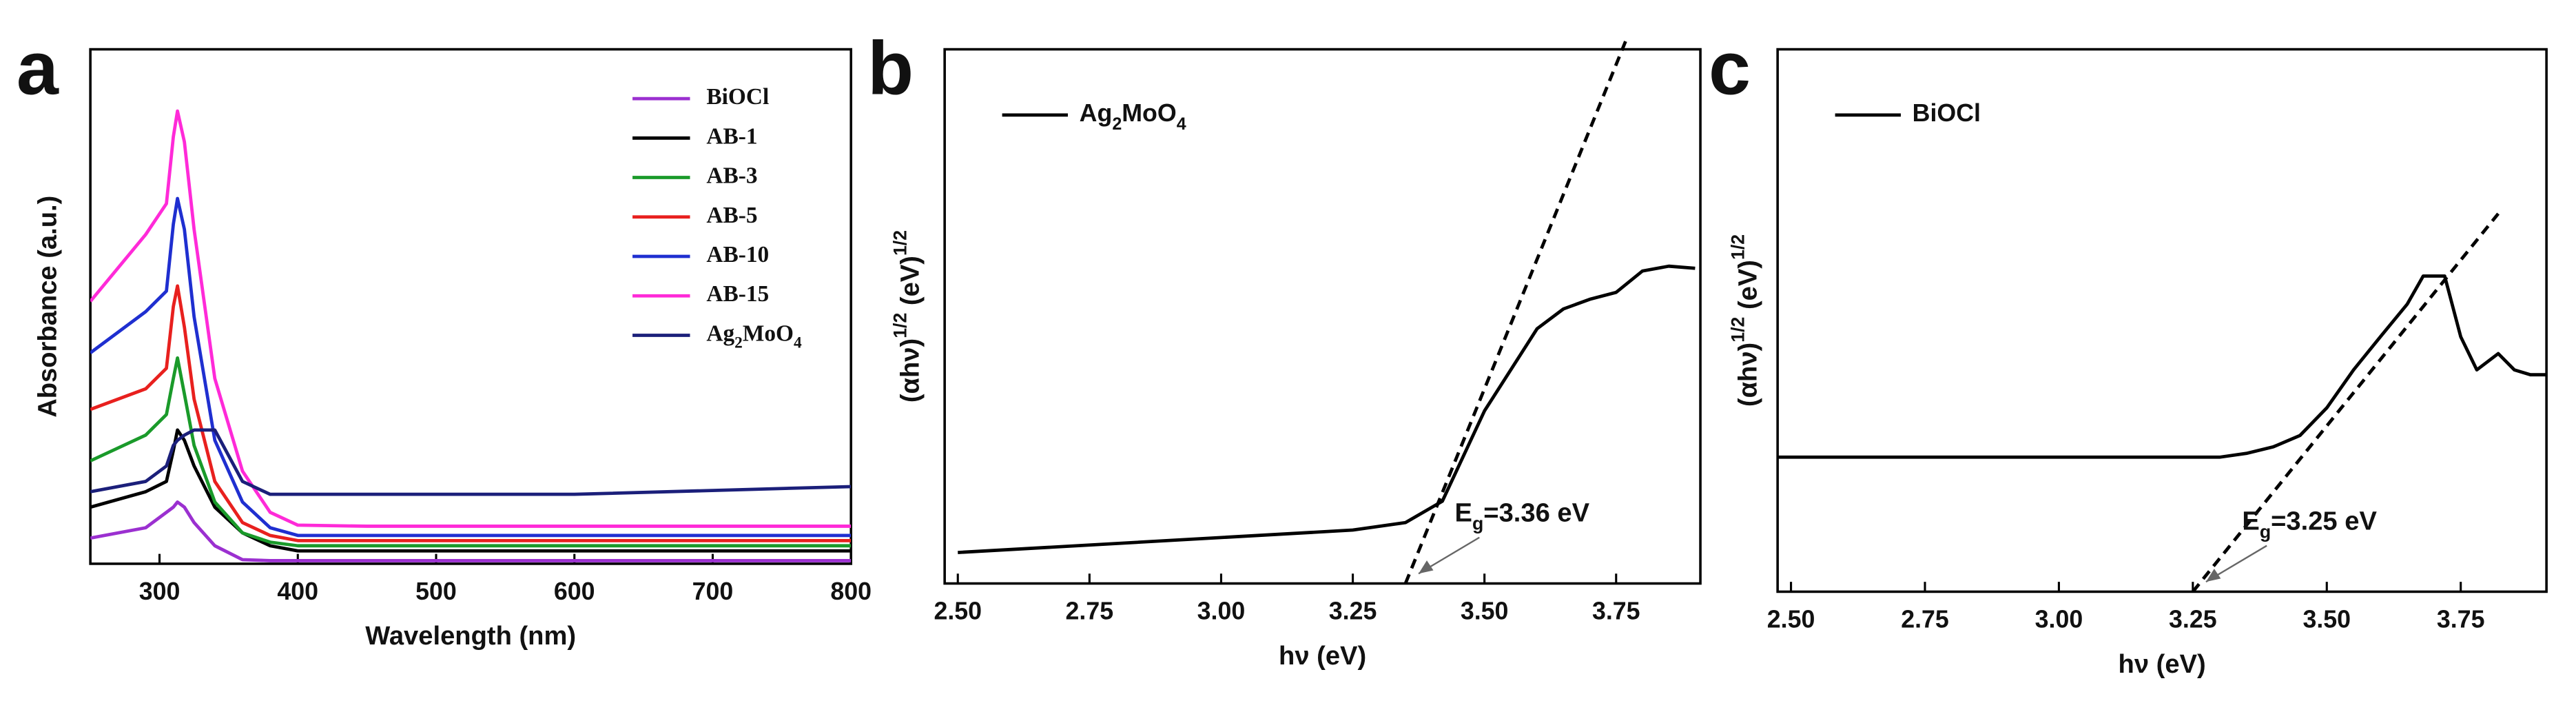 The image size is (2576, 712). What do you see at coordinates (713, 591) in the screenshot?
I see `x-tick-label: 700` at bounding box center [713, 591].